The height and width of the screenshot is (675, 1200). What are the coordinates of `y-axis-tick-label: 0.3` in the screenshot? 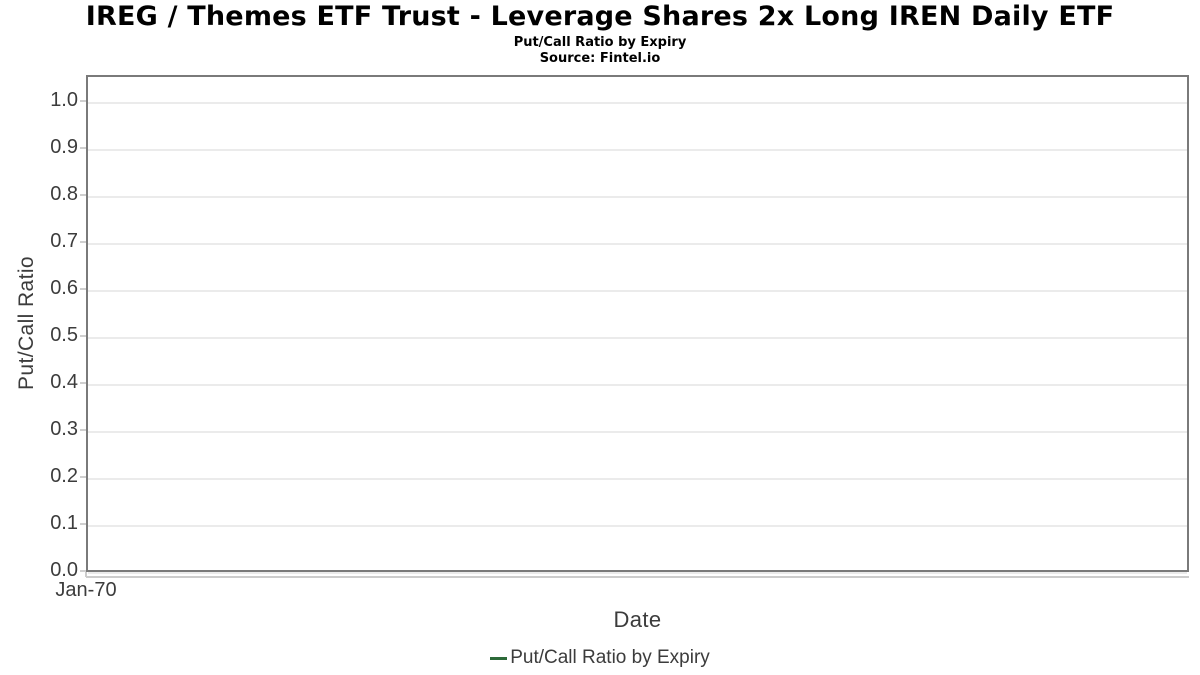 It's located at (64, 429).